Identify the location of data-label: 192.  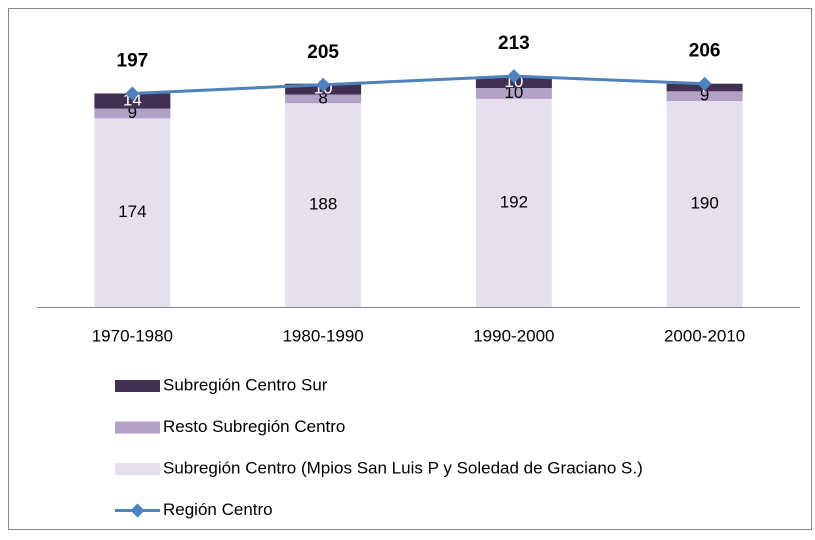
(514, 201).